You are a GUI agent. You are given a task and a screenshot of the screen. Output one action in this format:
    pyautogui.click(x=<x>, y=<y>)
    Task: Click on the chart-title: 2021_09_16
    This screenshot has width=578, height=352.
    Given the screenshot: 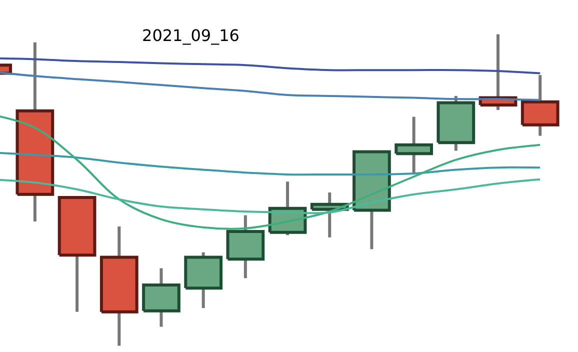 What is the action you would take?
    pyautogui.click(x=191, y=35)
    